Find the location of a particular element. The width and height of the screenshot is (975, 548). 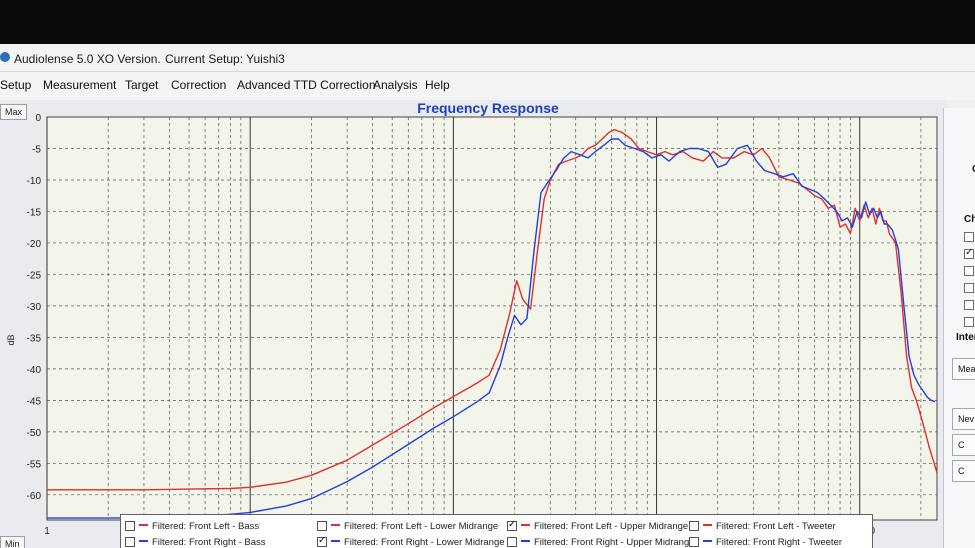

legend-item-front-left-bass: Filtered: Front Left - Bass is located at coordinates (192, 526).